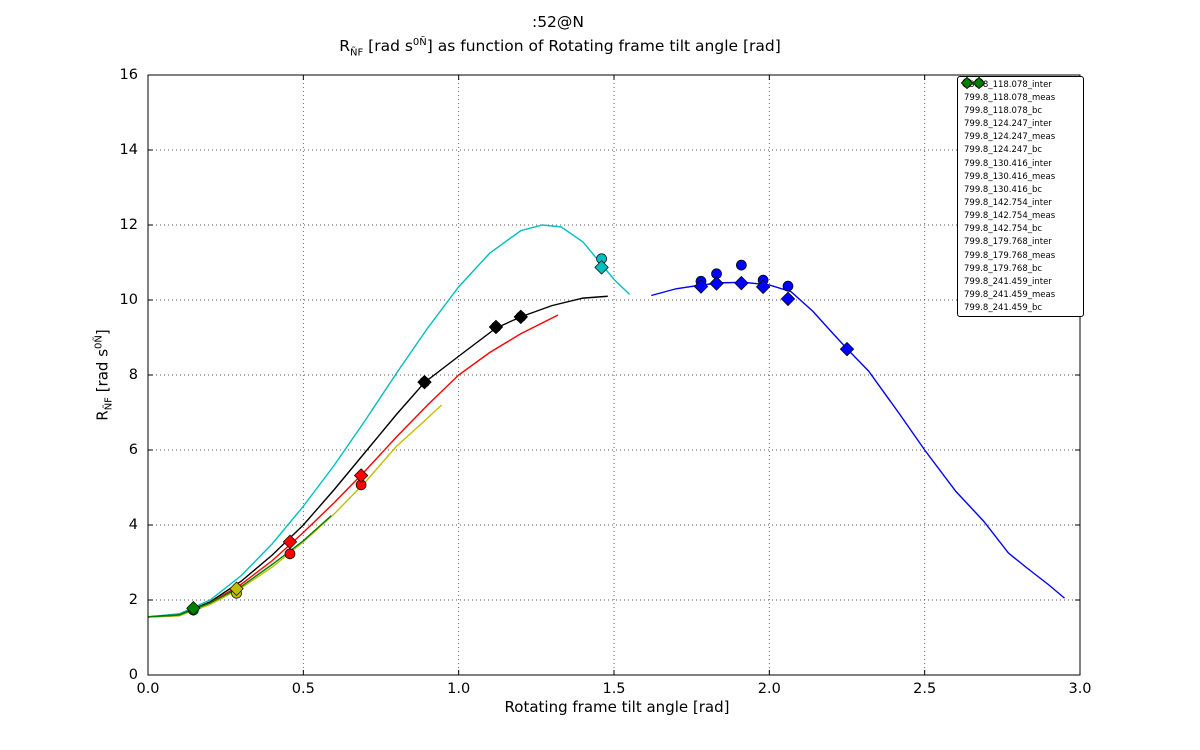 Image resolution: width=1200 pixels, height=750 pixels. What do you see at coordinates (99, 342) in the screenshot?
I see `ylabel-superscript: 0Ñ` at bounding box center [99, 342].